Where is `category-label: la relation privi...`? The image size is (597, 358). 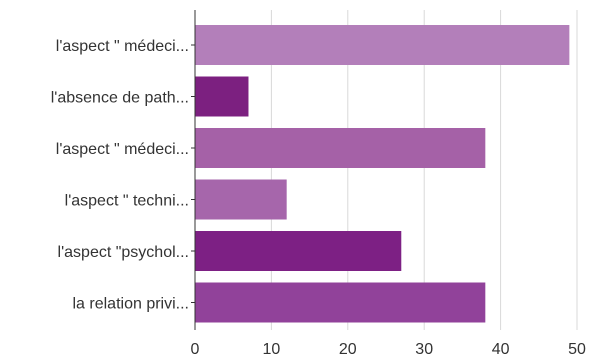 category-label: la relation privi... is located at coordinates (131, 304).